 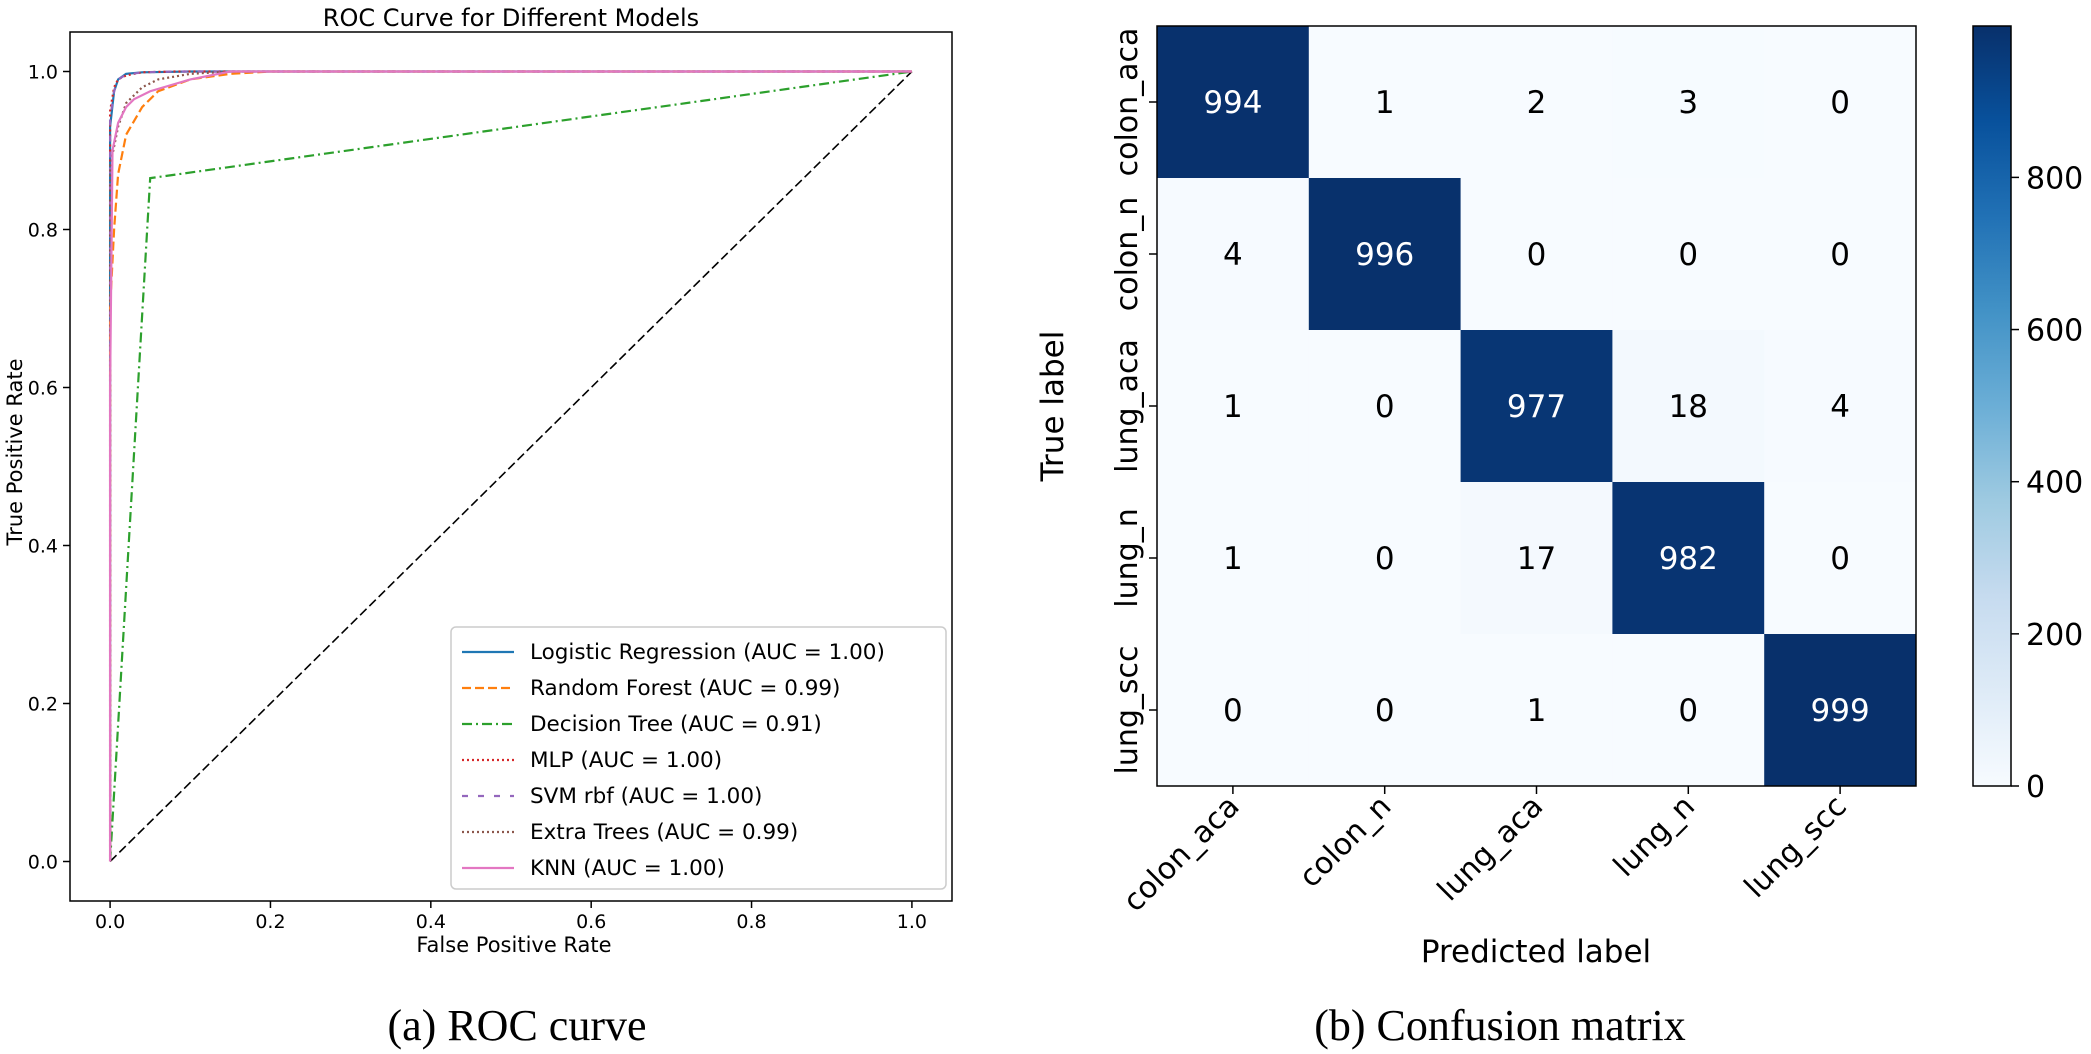 What do you see at coordinates (627, 868) in the screenshot?
I see `roc-legend-label-6: KNN (AUC = 1.00)` at bounding box center [627, 868].